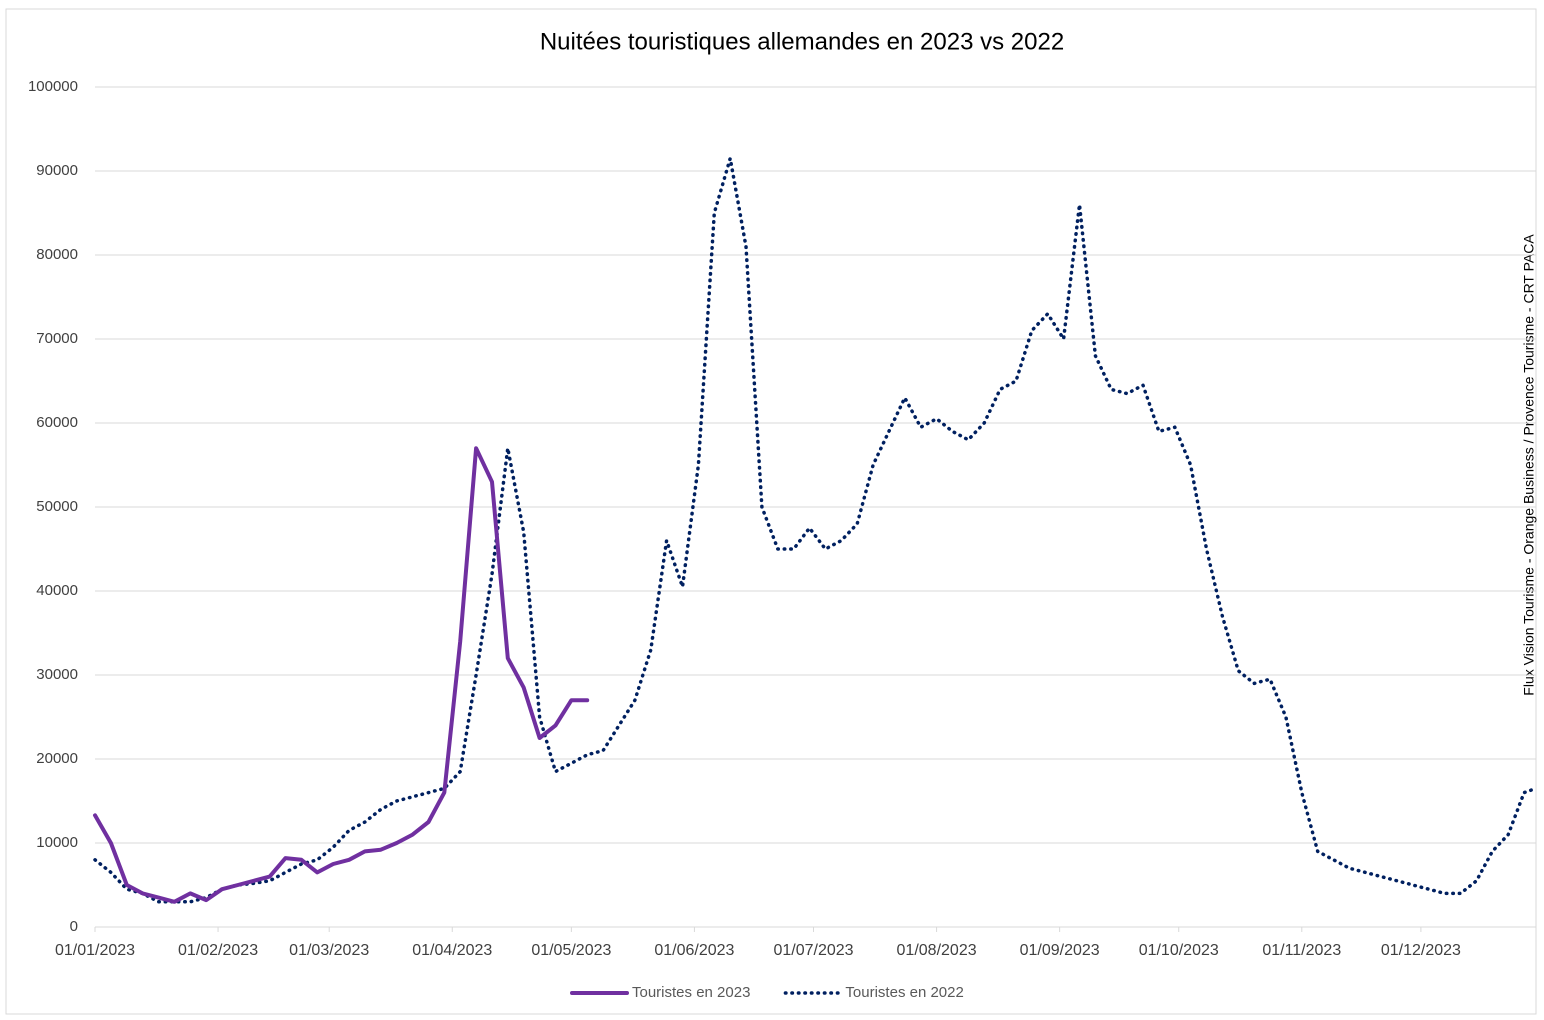 The width and height of the screenshot is (1544, 1020). Describe the element at coordinates (57, 674) in the screenshot. I see `y-tick-label: 30000` at that location.